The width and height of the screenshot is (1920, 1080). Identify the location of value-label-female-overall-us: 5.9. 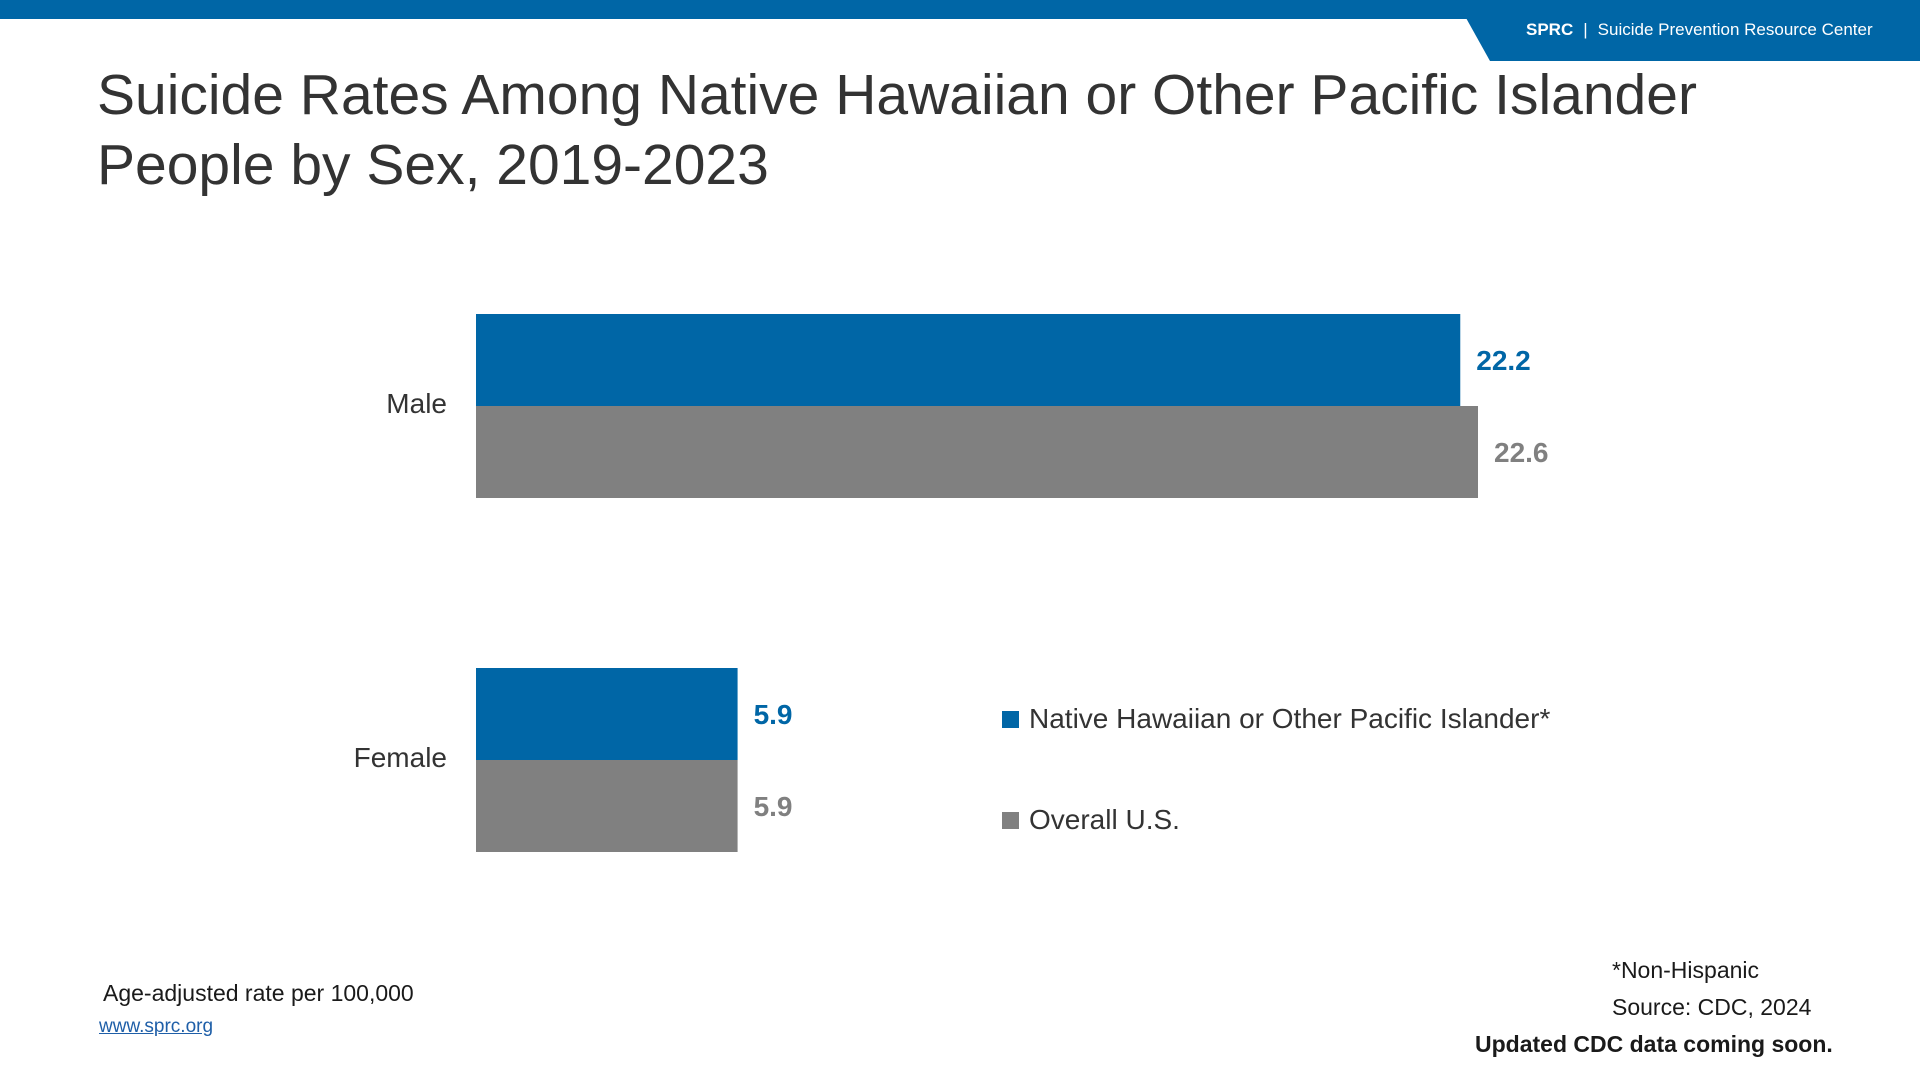
(773, 806).